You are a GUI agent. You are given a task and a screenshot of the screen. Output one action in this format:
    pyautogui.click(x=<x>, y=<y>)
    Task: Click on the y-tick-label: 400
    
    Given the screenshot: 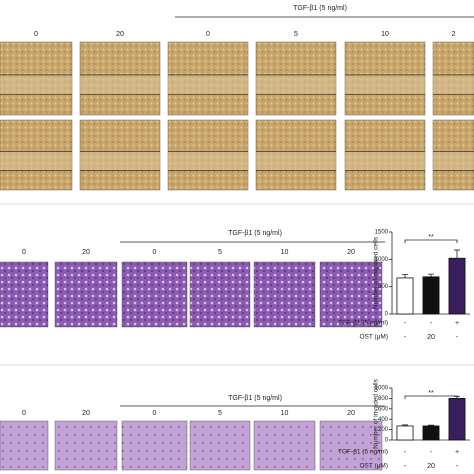 What is the action you would take?
    pyautogui.click(x=383, y=420)
    